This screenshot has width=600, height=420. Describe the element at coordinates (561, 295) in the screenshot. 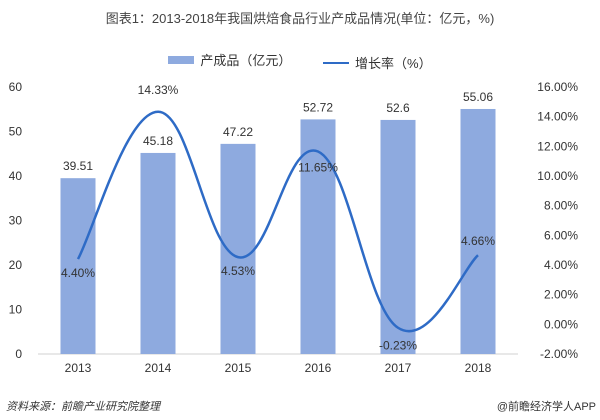

I see `right-tick-label: 2.00%` at that location.